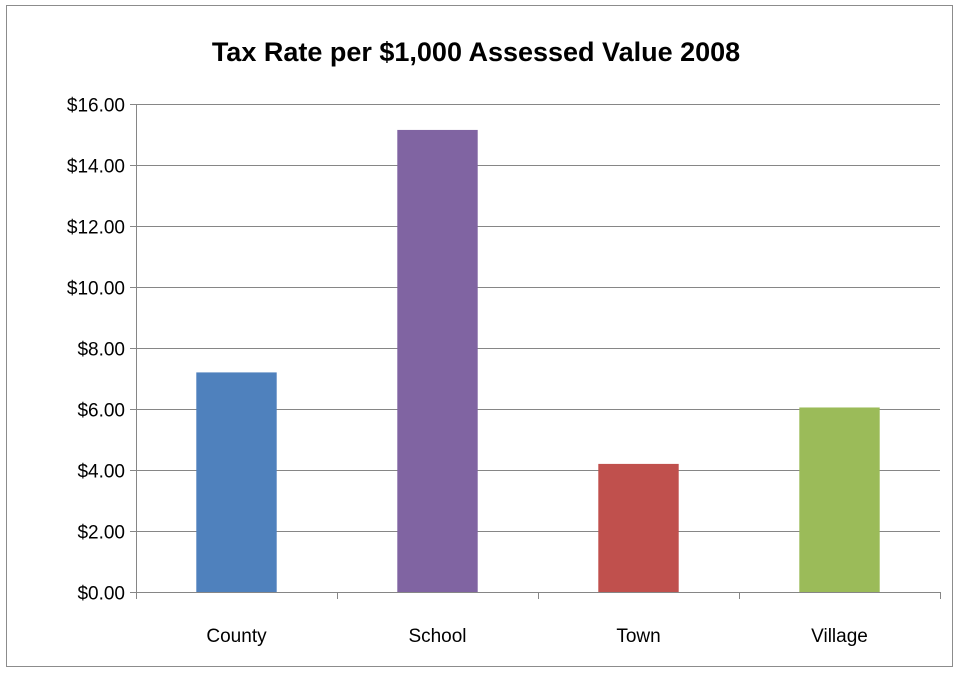 The image size is (958, 673). Describe the element at coordinates (96, 106) in the screenshot. I see `y-tick-label: $16.00` at that location.